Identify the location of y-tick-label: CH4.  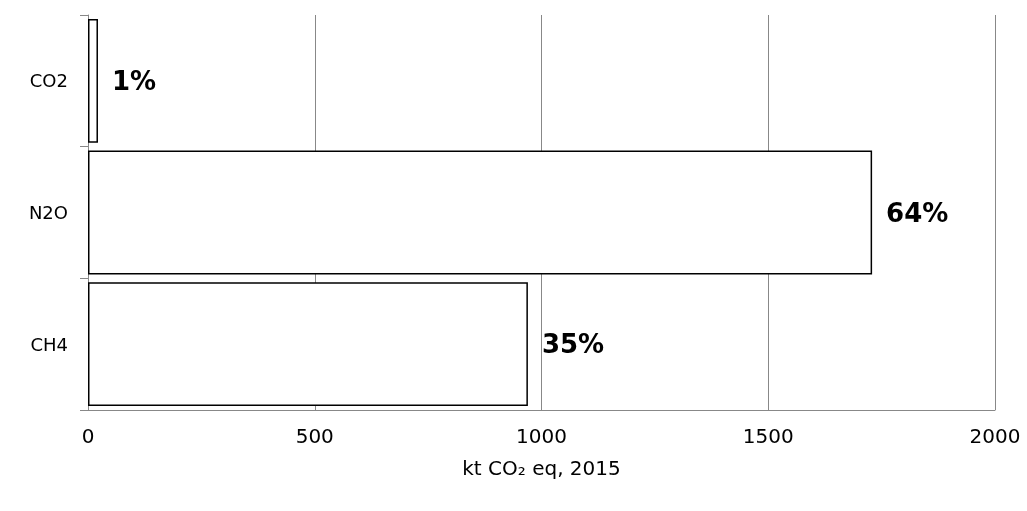
(49, 344).